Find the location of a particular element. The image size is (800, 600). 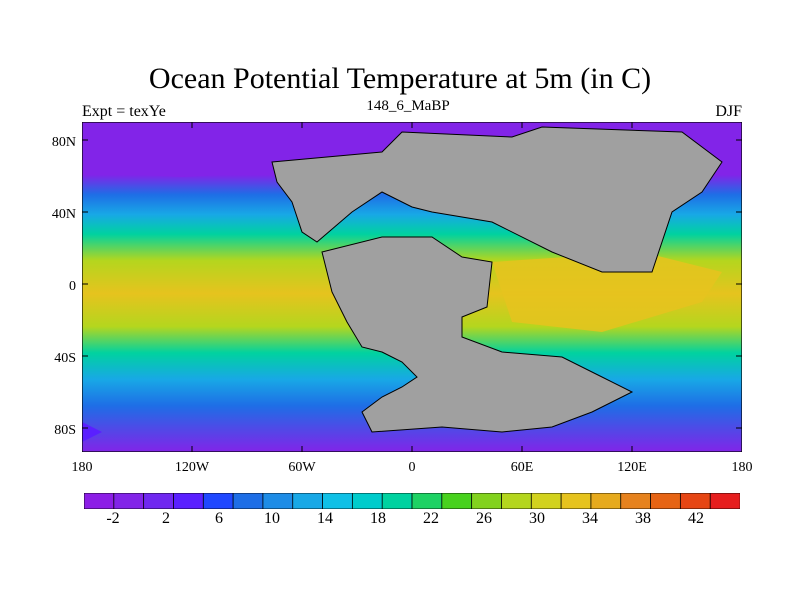

colorbar-label: 26 is located at coordinates (484, 518).